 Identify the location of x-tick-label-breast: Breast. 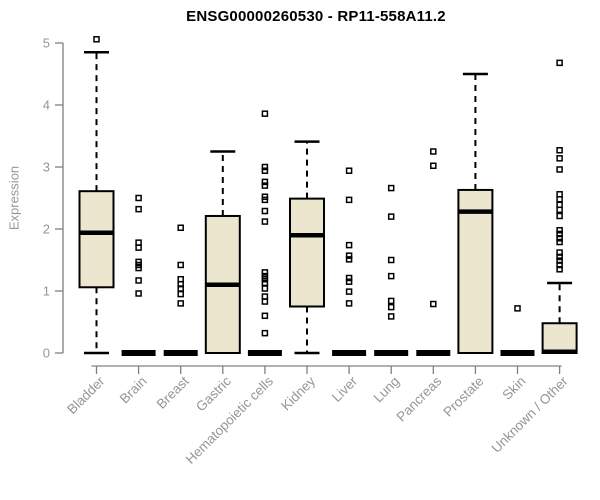
(173, 392).